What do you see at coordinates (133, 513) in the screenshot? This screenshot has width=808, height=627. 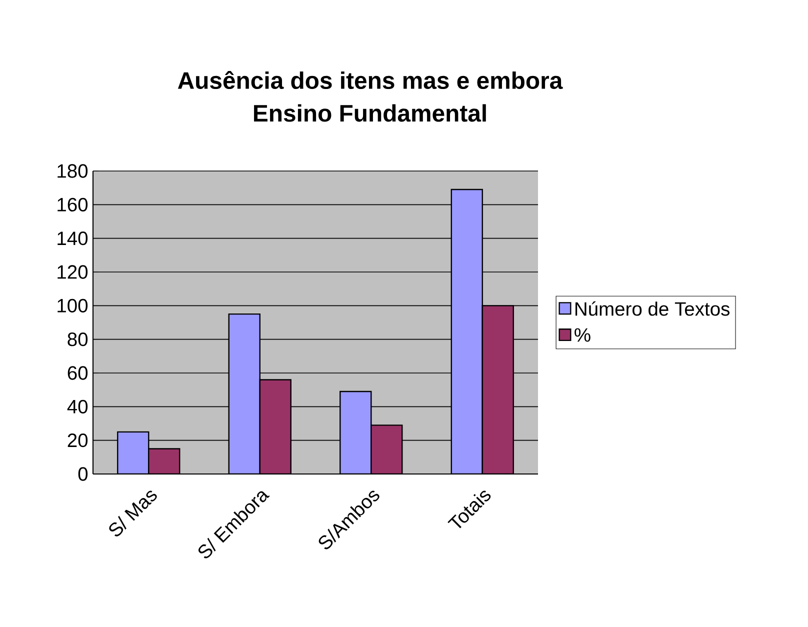 I see `x-tick-label: S/ Mas` at bounding box center [133, 513].